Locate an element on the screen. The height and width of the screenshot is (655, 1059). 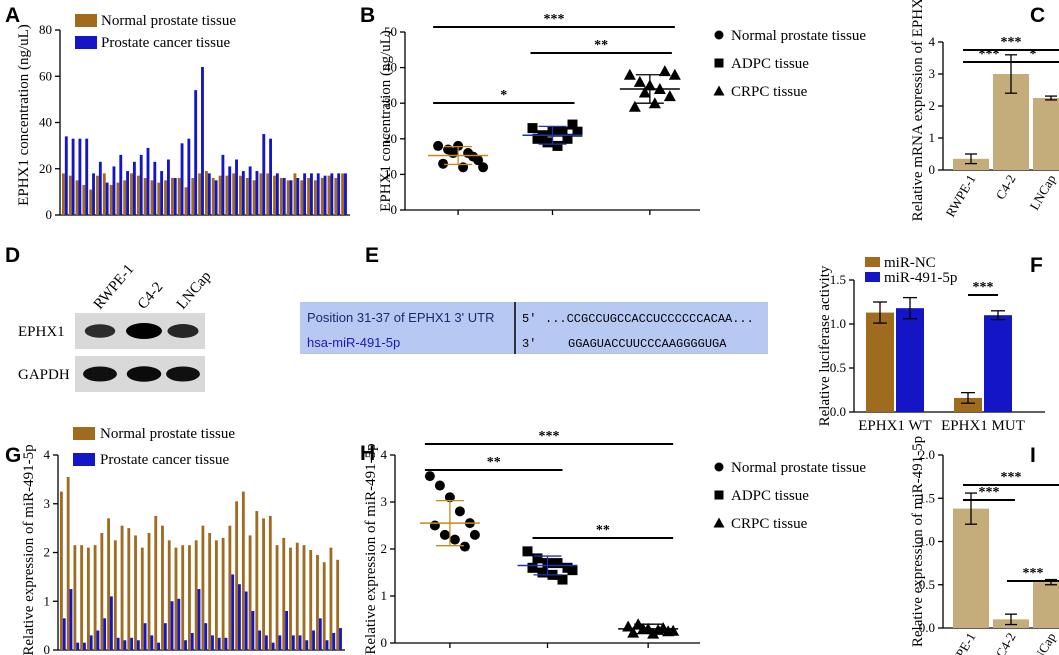
panel-letter-f: F is located at coordinates (1036, 265).